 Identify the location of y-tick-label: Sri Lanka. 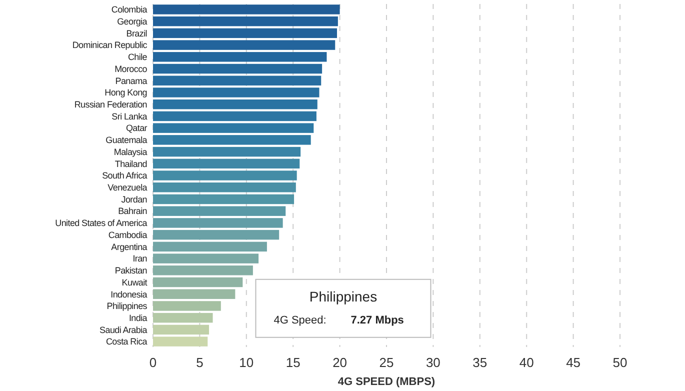
(130, 116).